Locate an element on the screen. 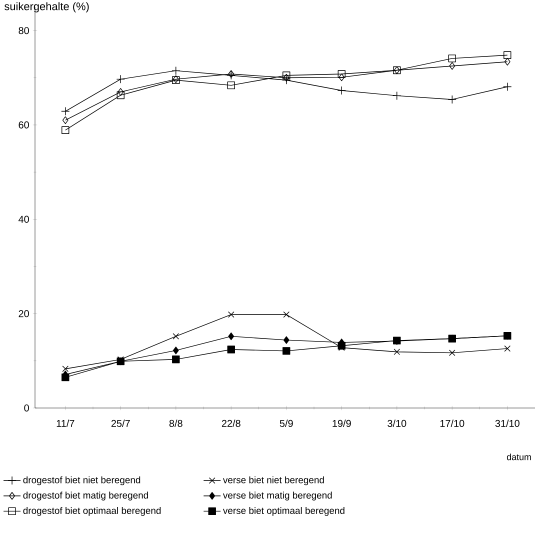  x-tick-label: 11/7 is located at coordinates (65, 423).